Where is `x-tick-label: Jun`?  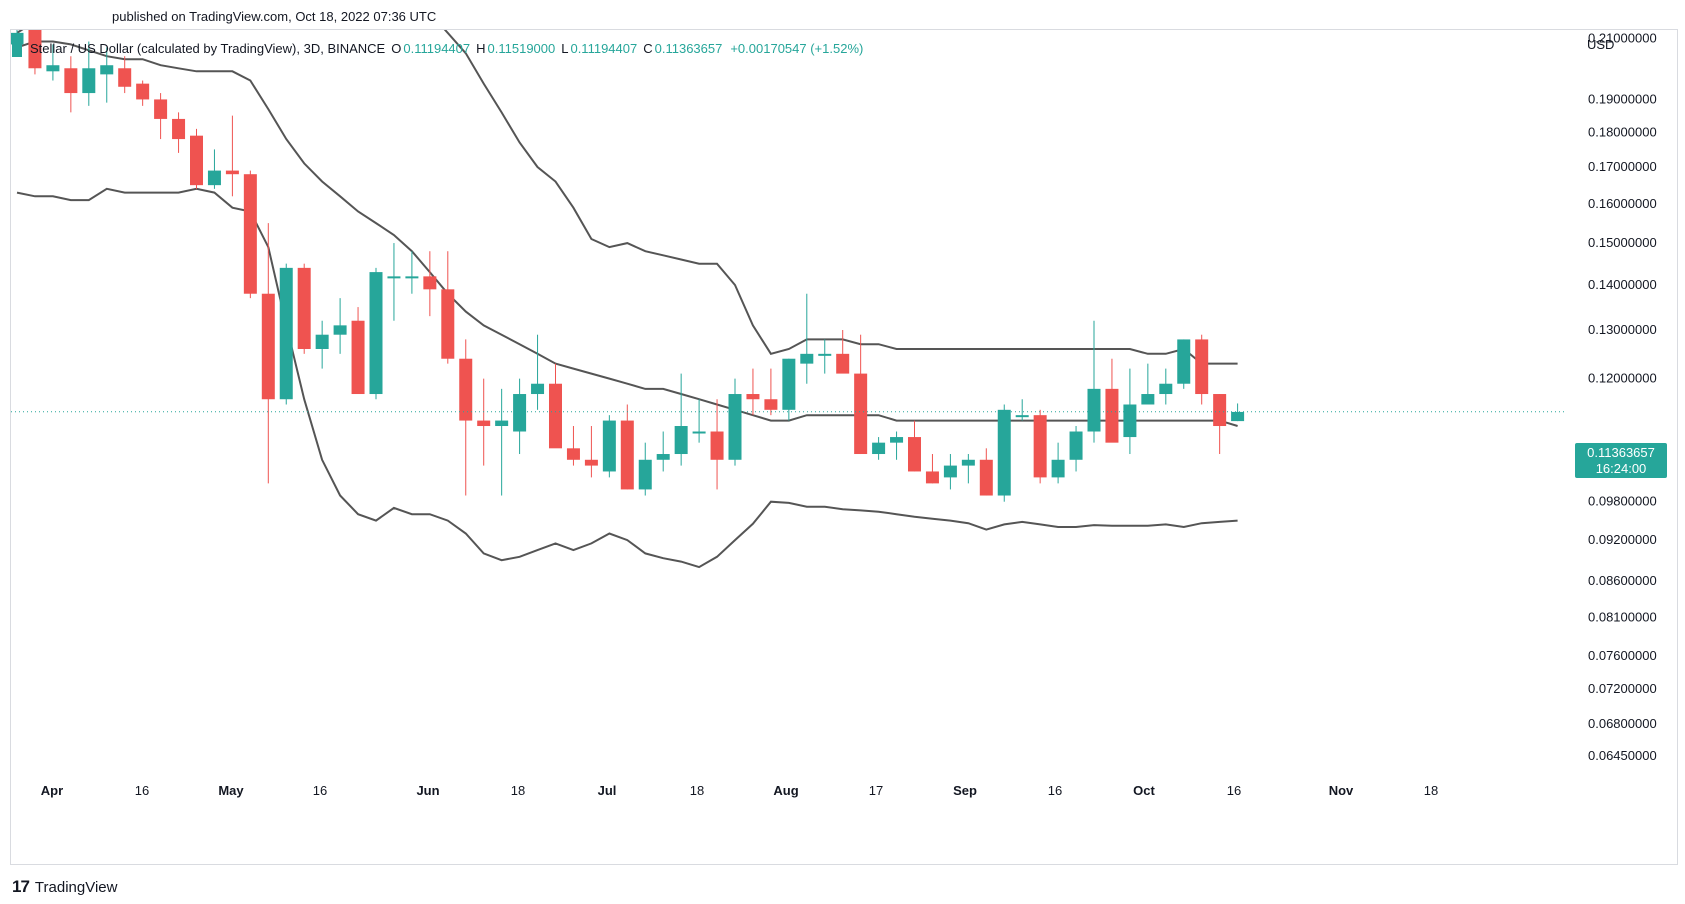
x-tick-label: Jun is located at coordinates (427, 790).